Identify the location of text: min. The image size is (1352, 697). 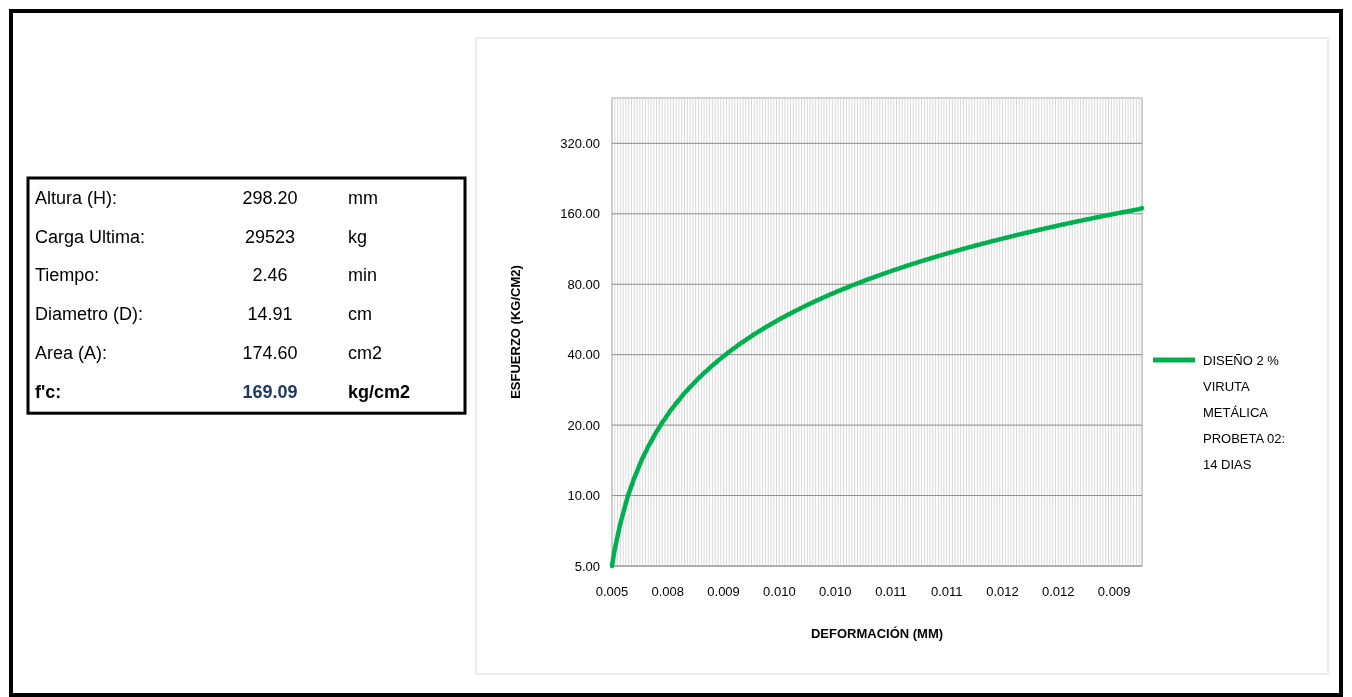
(363, 275).